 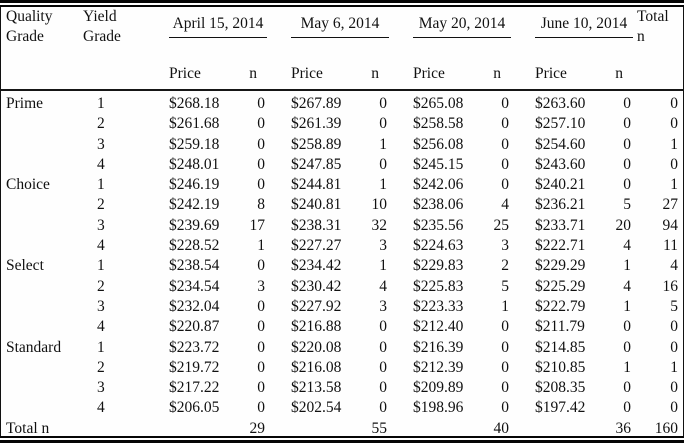 What do you see at coordinates (194, 164) in the screenshot?
I see `price-cell: $248.01` at bounding box center [194, 164].